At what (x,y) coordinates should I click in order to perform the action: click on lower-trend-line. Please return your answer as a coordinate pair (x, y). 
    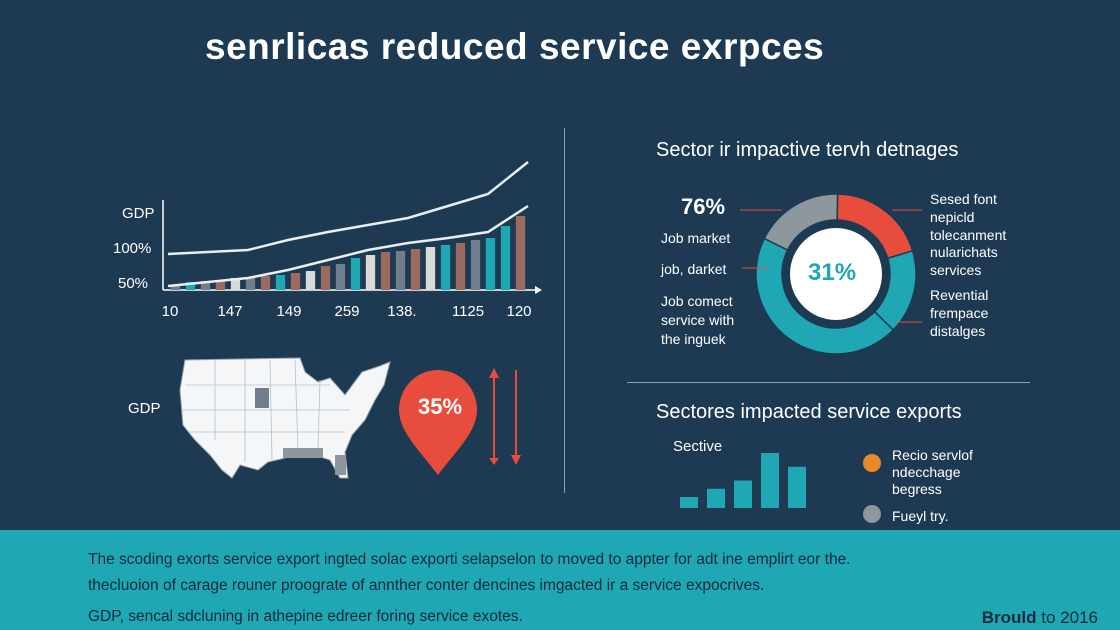
    Looking at the image, I should click on (348, 246).